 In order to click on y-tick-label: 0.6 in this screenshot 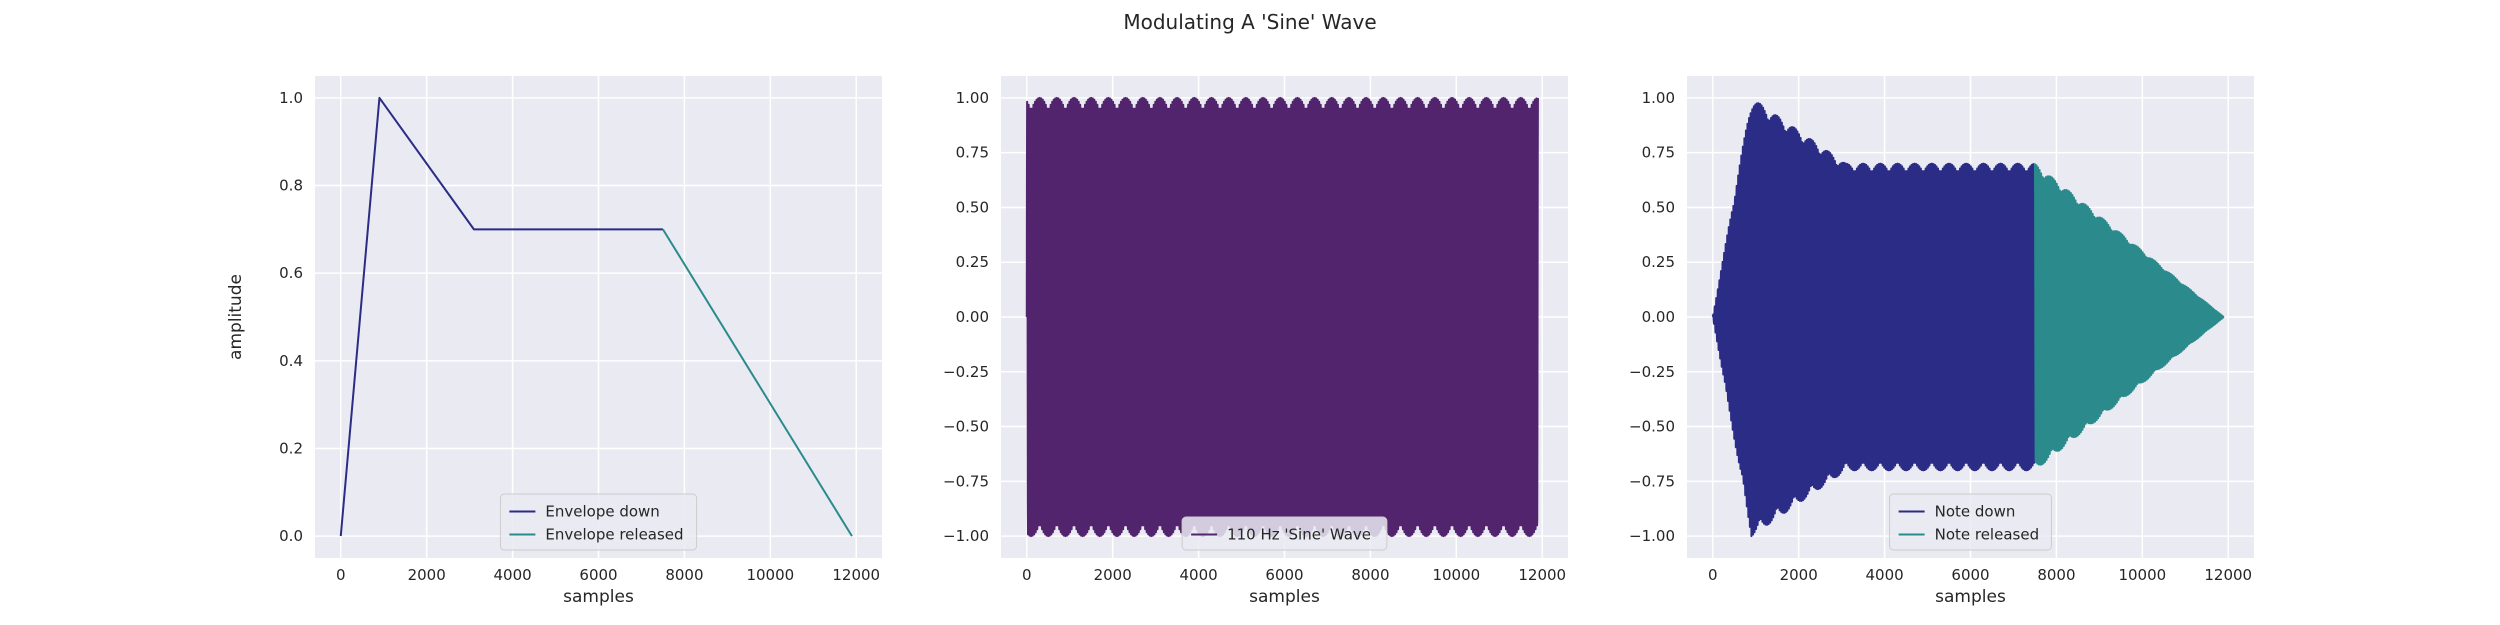, I will do `click(291, 273)`.